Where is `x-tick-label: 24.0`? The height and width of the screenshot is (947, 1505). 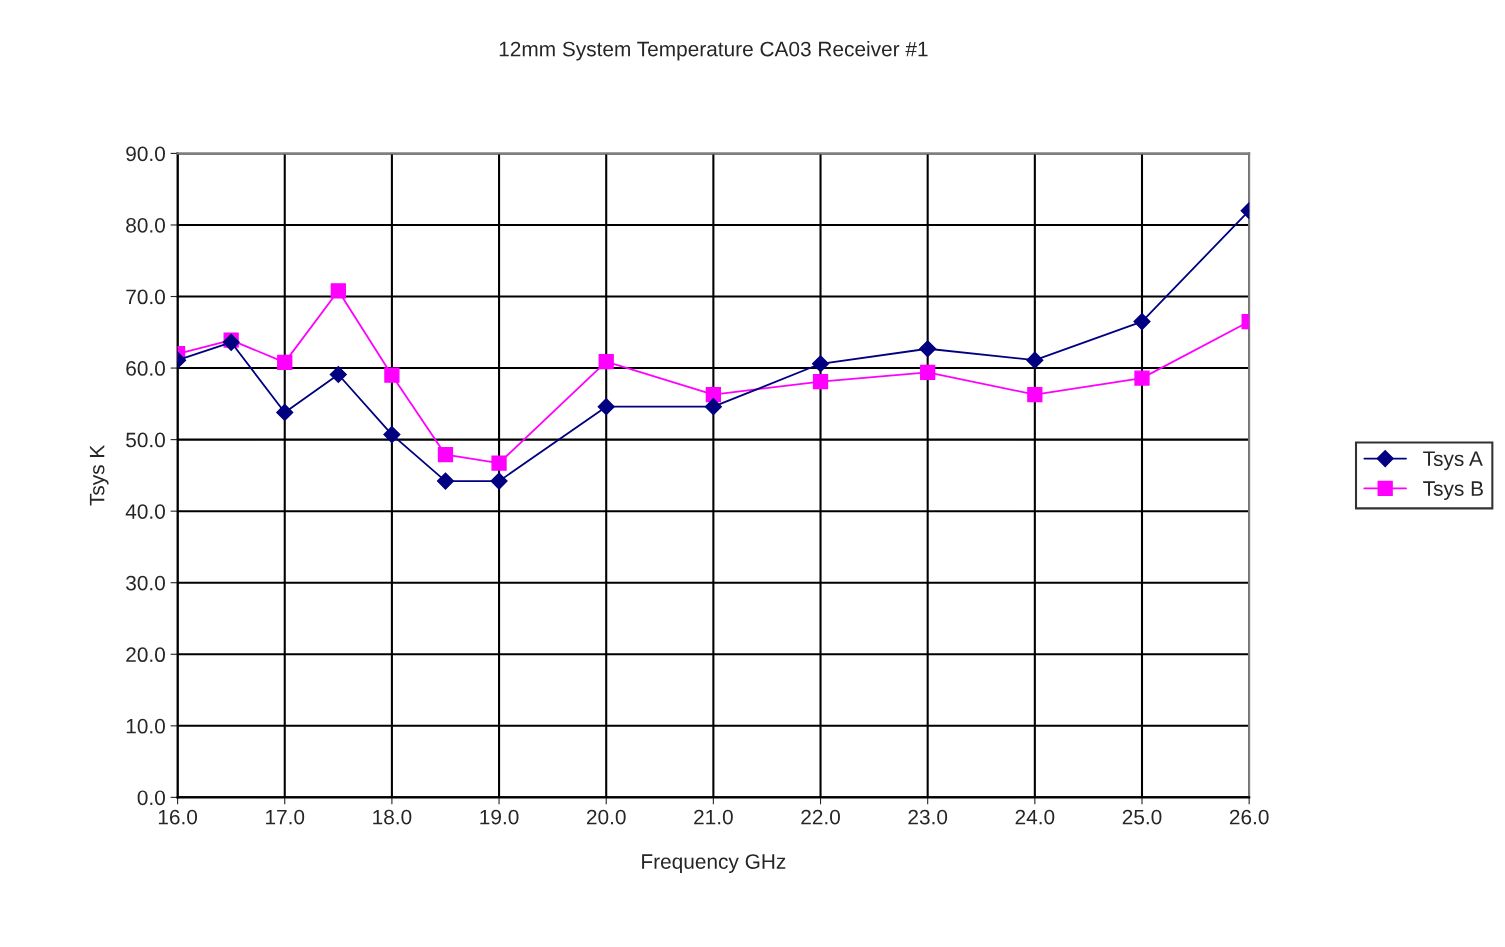
x-tick-label: 24.0 is located at coordinates (1035, 817).